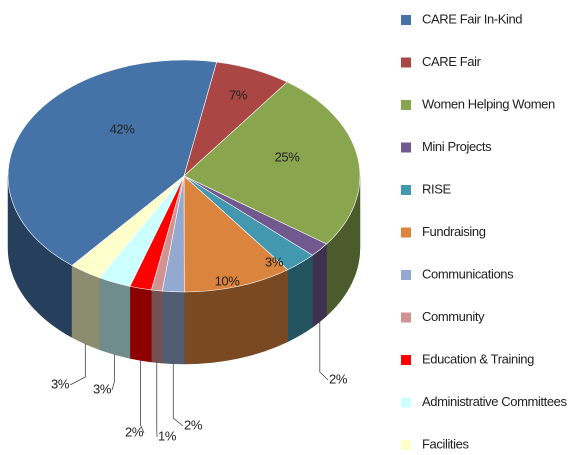 The width and height of the screenshot is (576, 455). I want to click on data-label: 1%, so click(167, 435).